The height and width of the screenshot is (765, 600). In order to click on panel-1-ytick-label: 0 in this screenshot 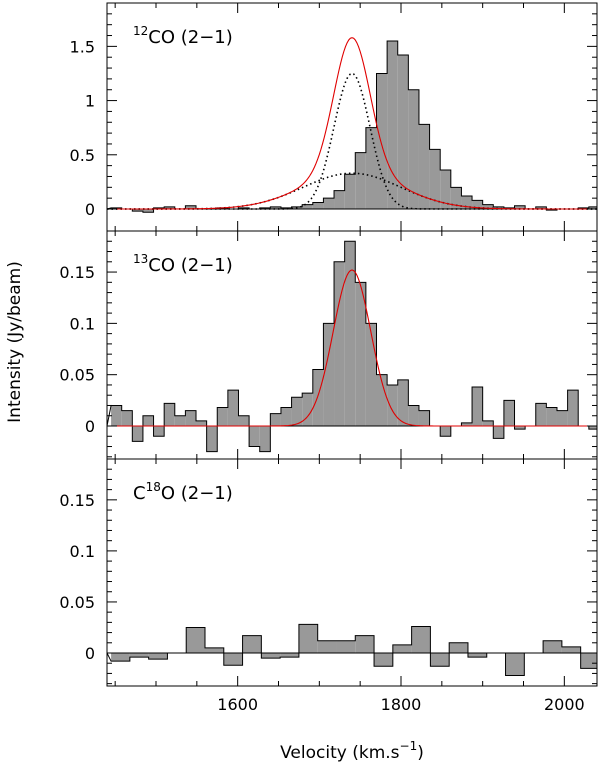, I will do `click(90, 209)`.